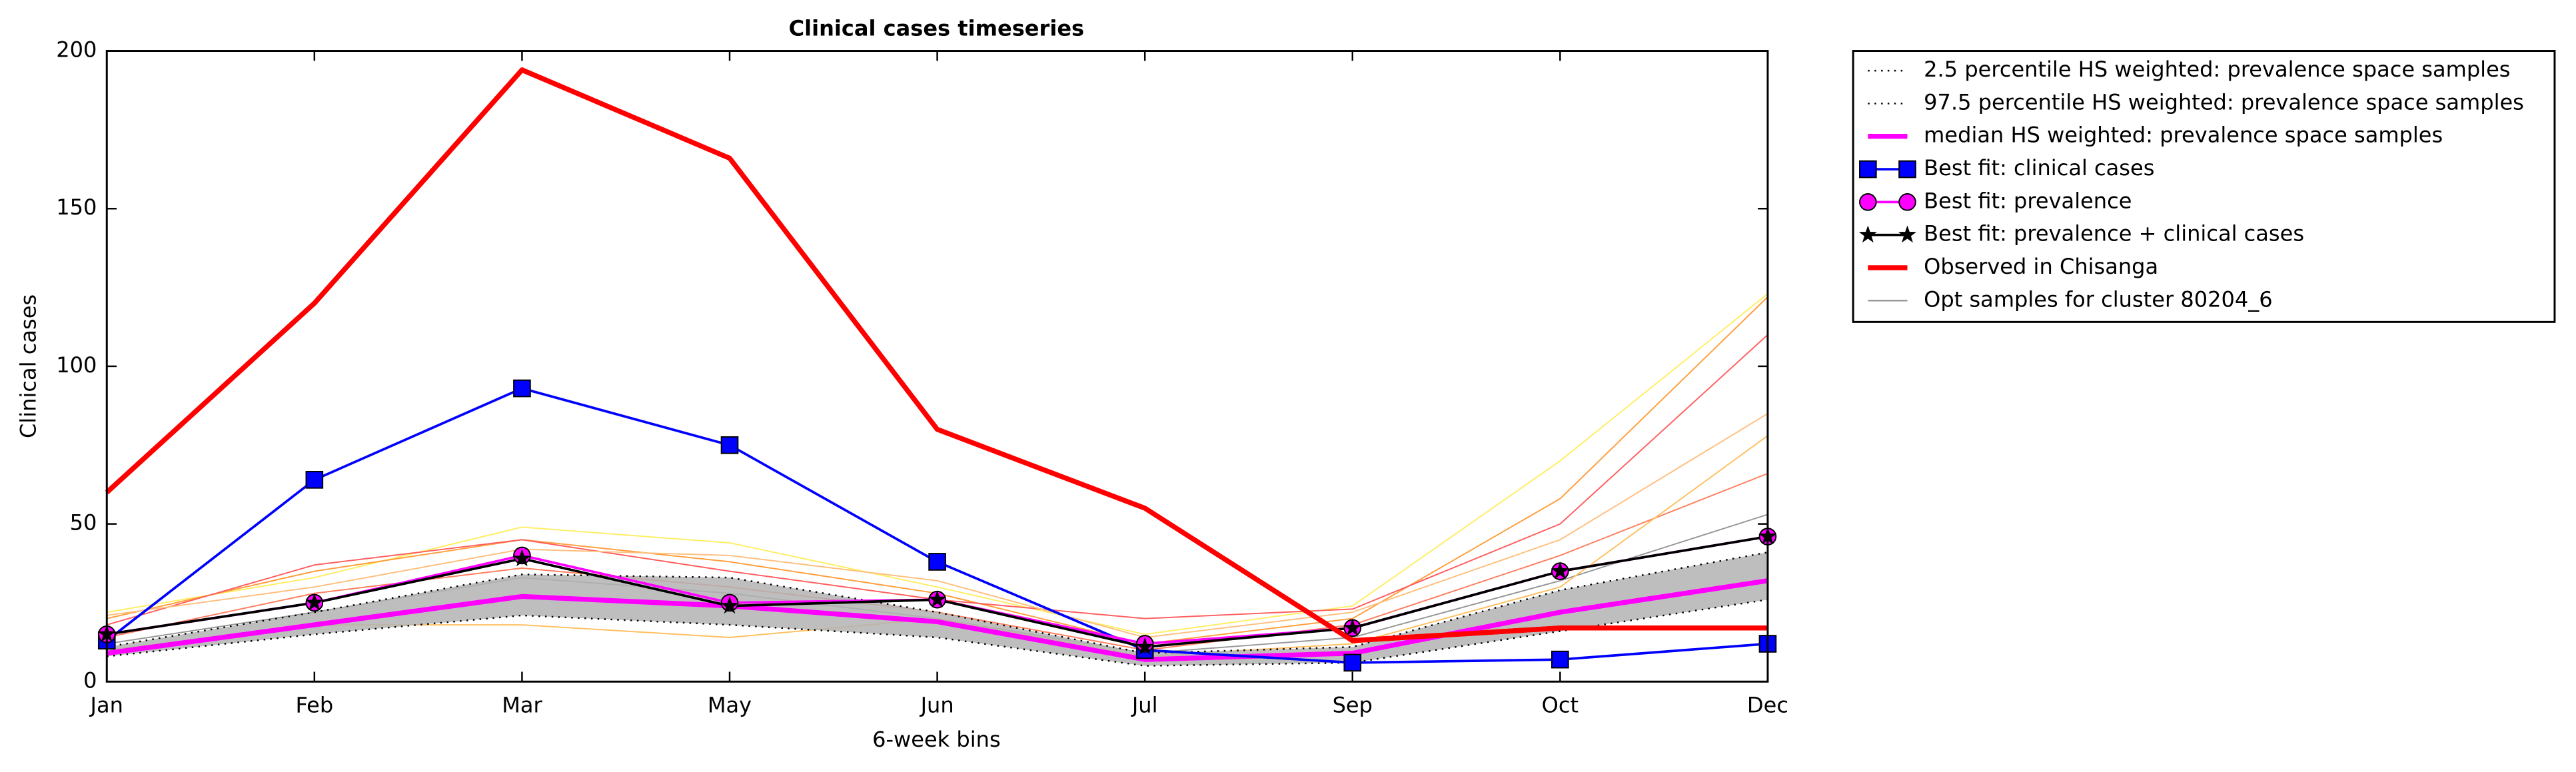 The image size is (2576, 772). I want to click on x-tick-label: Jul, so click(1144, 704).